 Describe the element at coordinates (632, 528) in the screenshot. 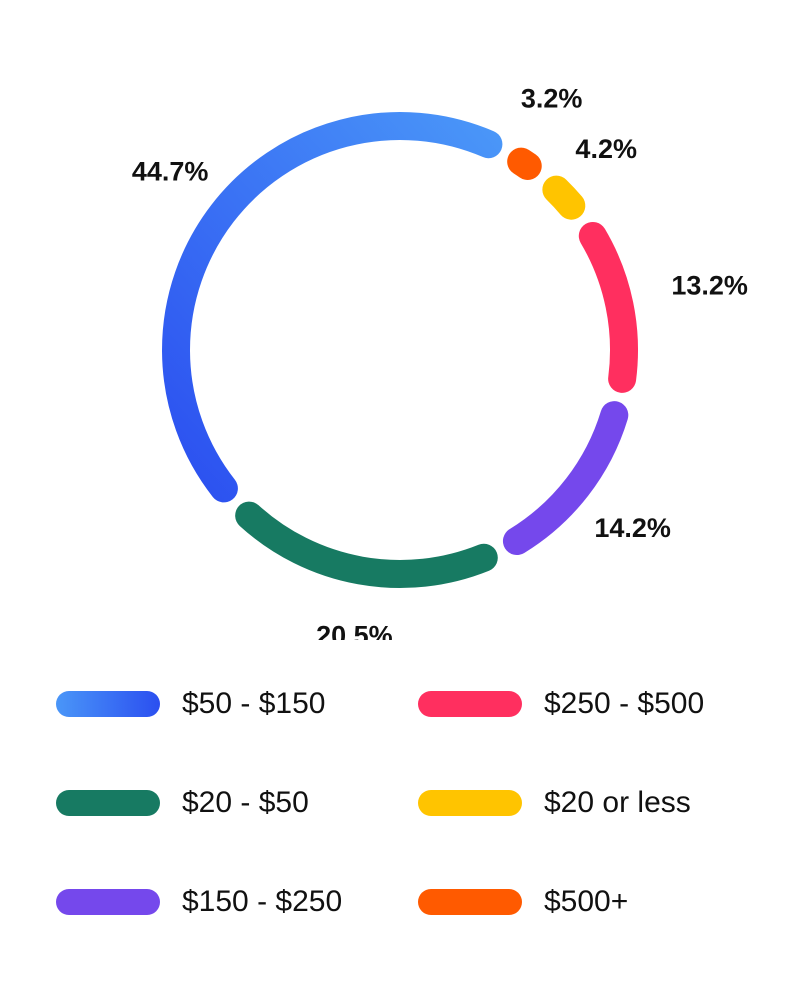

I see `data-label: 14.2%` at that location.